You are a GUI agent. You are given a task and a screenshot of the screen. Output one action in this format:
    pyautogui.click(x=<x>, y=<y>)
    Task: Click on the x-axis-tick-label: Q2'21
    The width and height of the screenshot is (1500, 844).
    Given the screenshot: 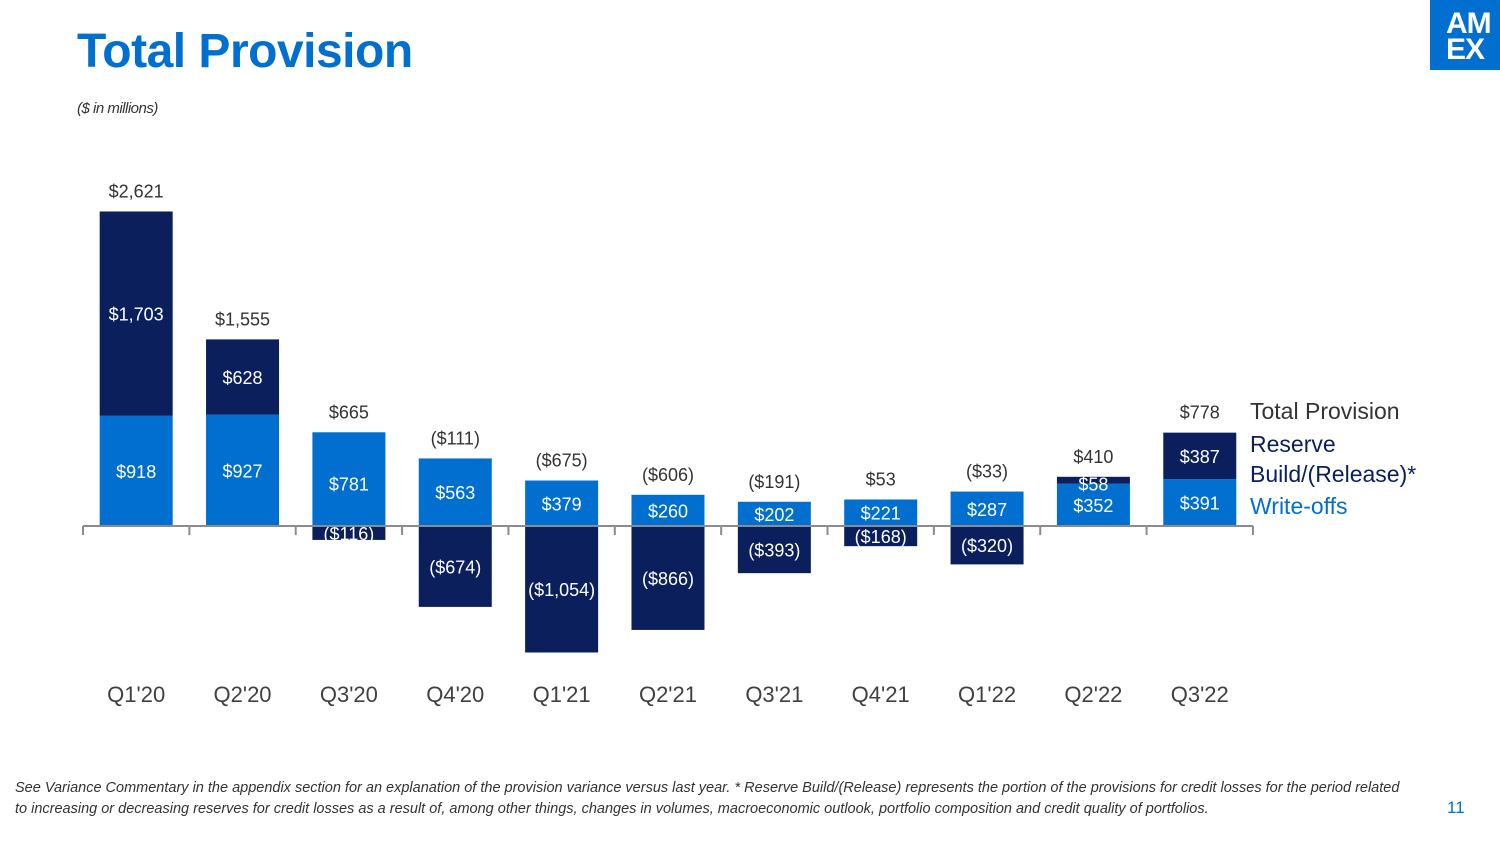 What is the action you would take?
    pyautogui.click(x=668, y=694)
    